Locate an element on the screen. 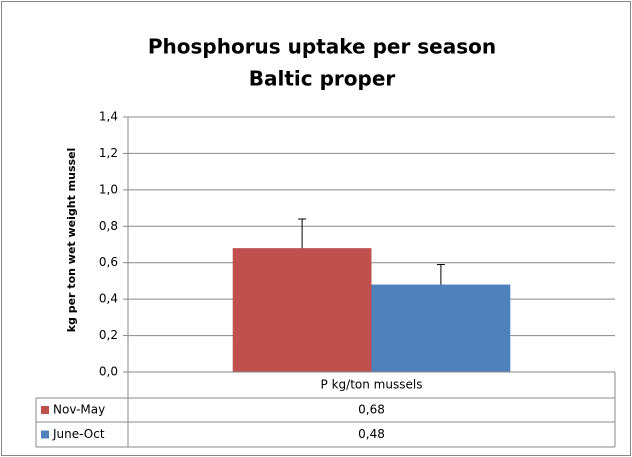 The image size is (632, 457). y-tick-label: 0,2 is located at coordinates (108, 335).